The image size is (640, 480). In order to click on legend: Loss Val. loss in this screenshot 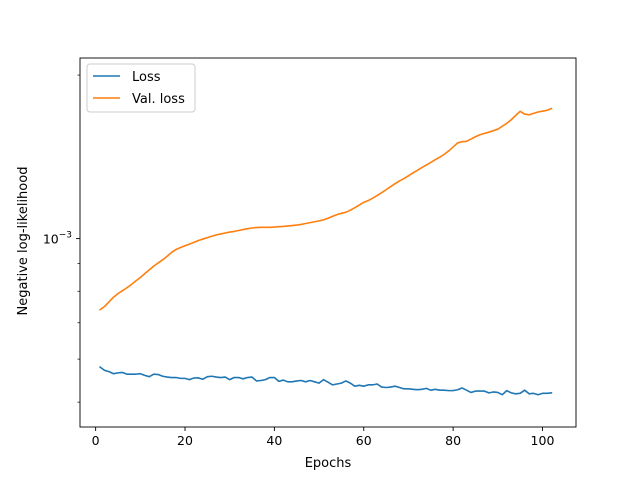, I will do `click(141, 88)`.